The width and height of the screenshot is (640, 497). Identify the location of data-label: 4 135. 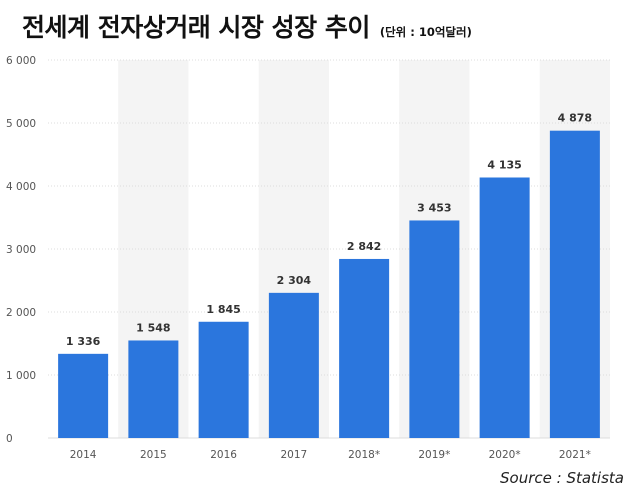
(504, 164).